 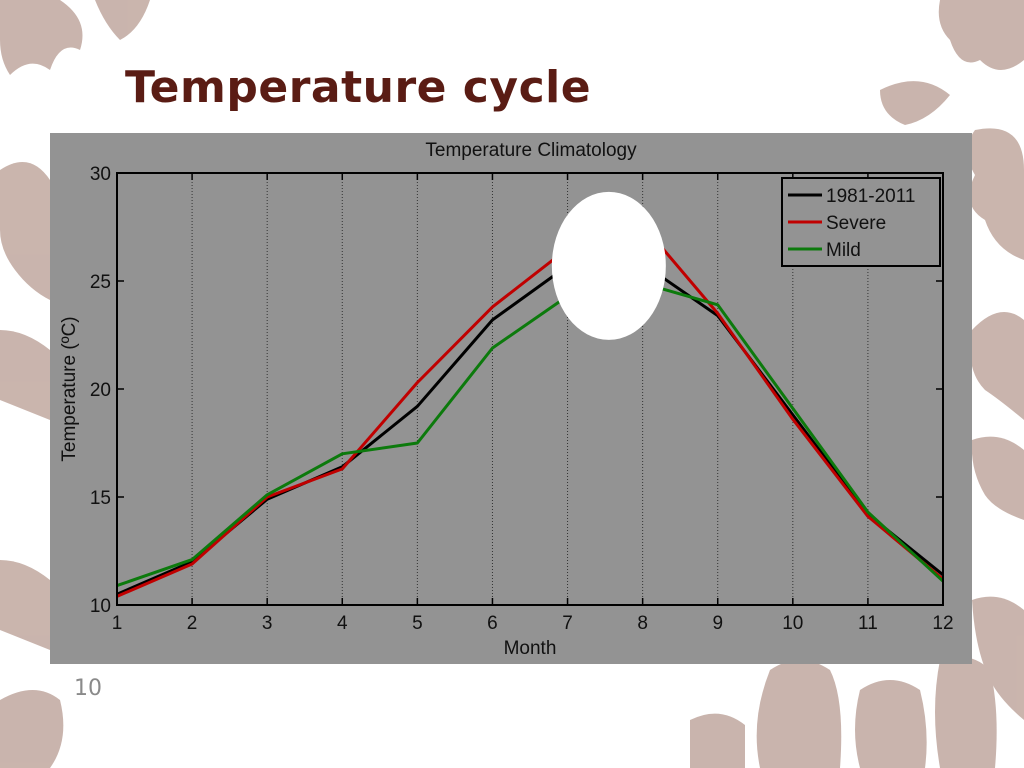 What do you see at coordinates (642, 623) in the screenshot?
I see `x-tick-label: 8` at bounding box center [642, 623].